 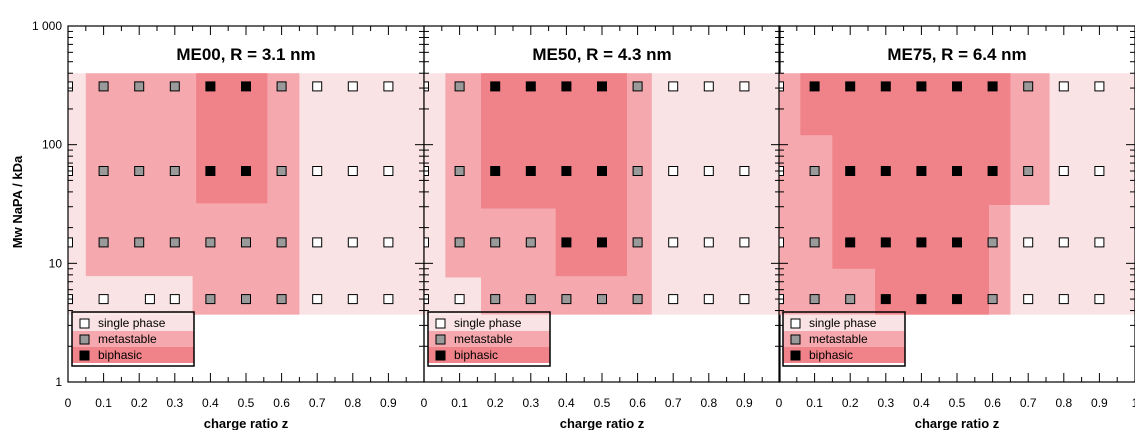 I want to click on x-axis-label: charge ratio z, so click(x=602, y=423).